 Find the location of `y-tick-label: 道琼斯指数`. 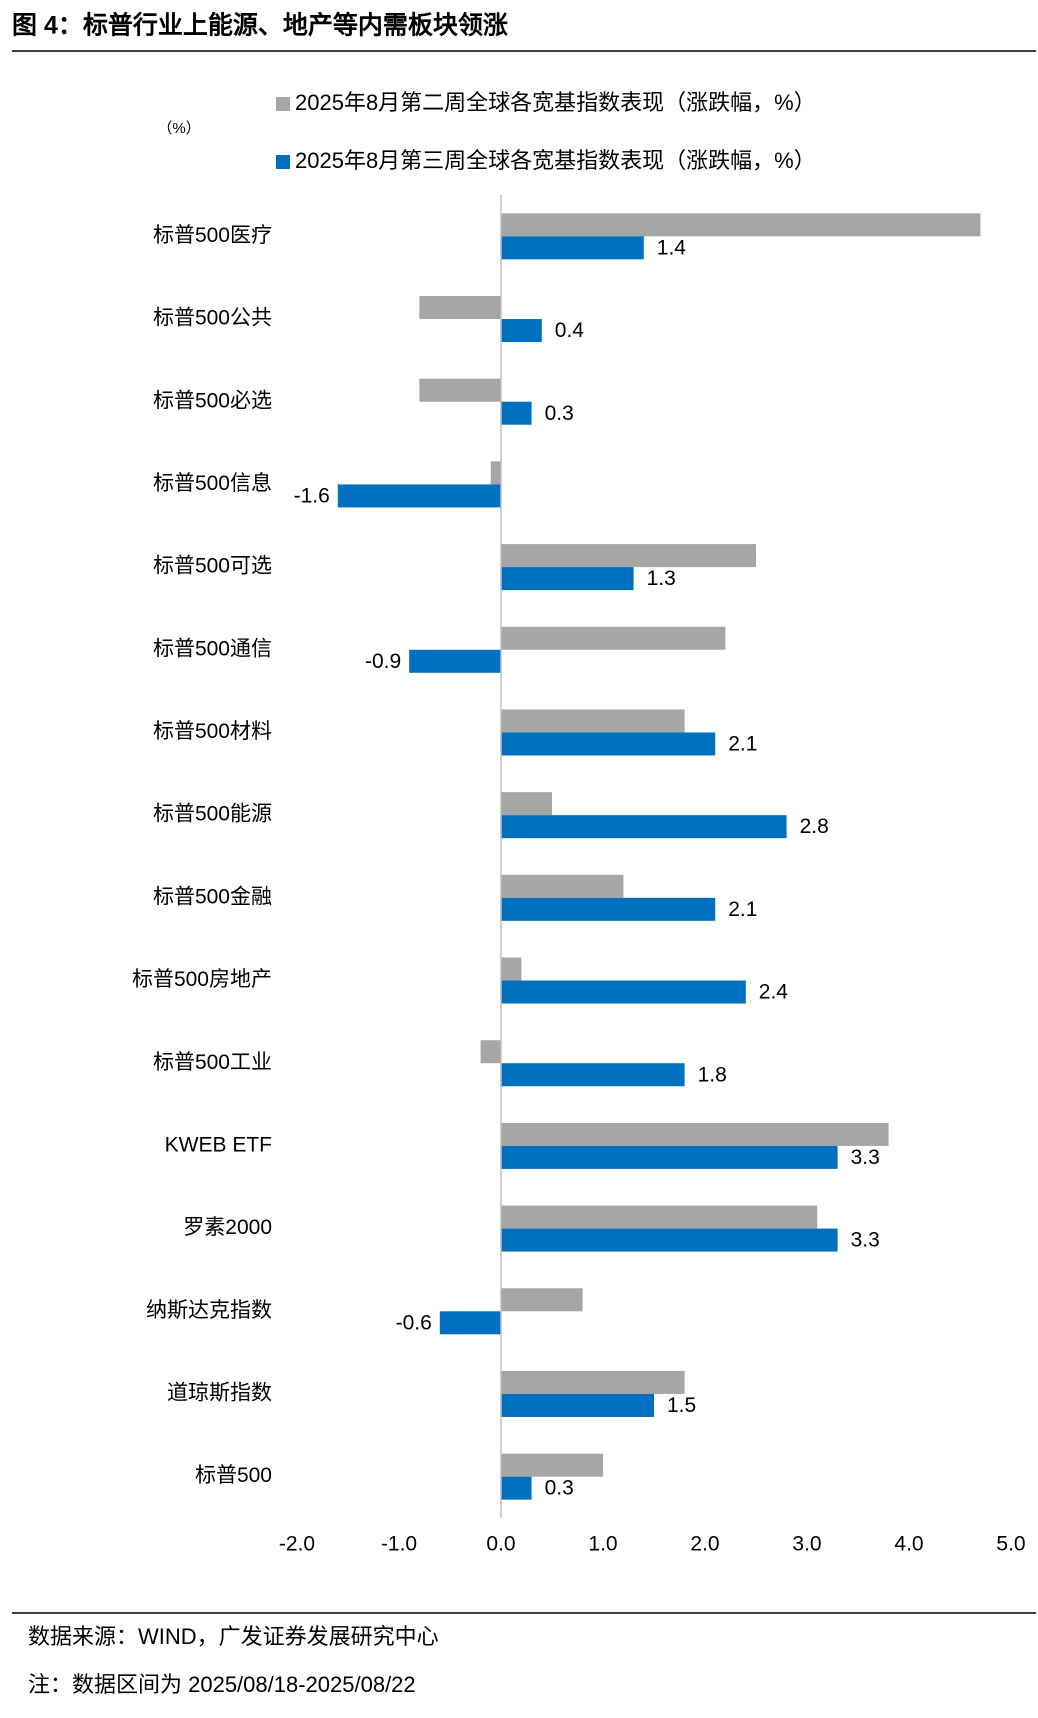

y-tick-label: 道琼斯指数 is located at coordinates (219, 1393).